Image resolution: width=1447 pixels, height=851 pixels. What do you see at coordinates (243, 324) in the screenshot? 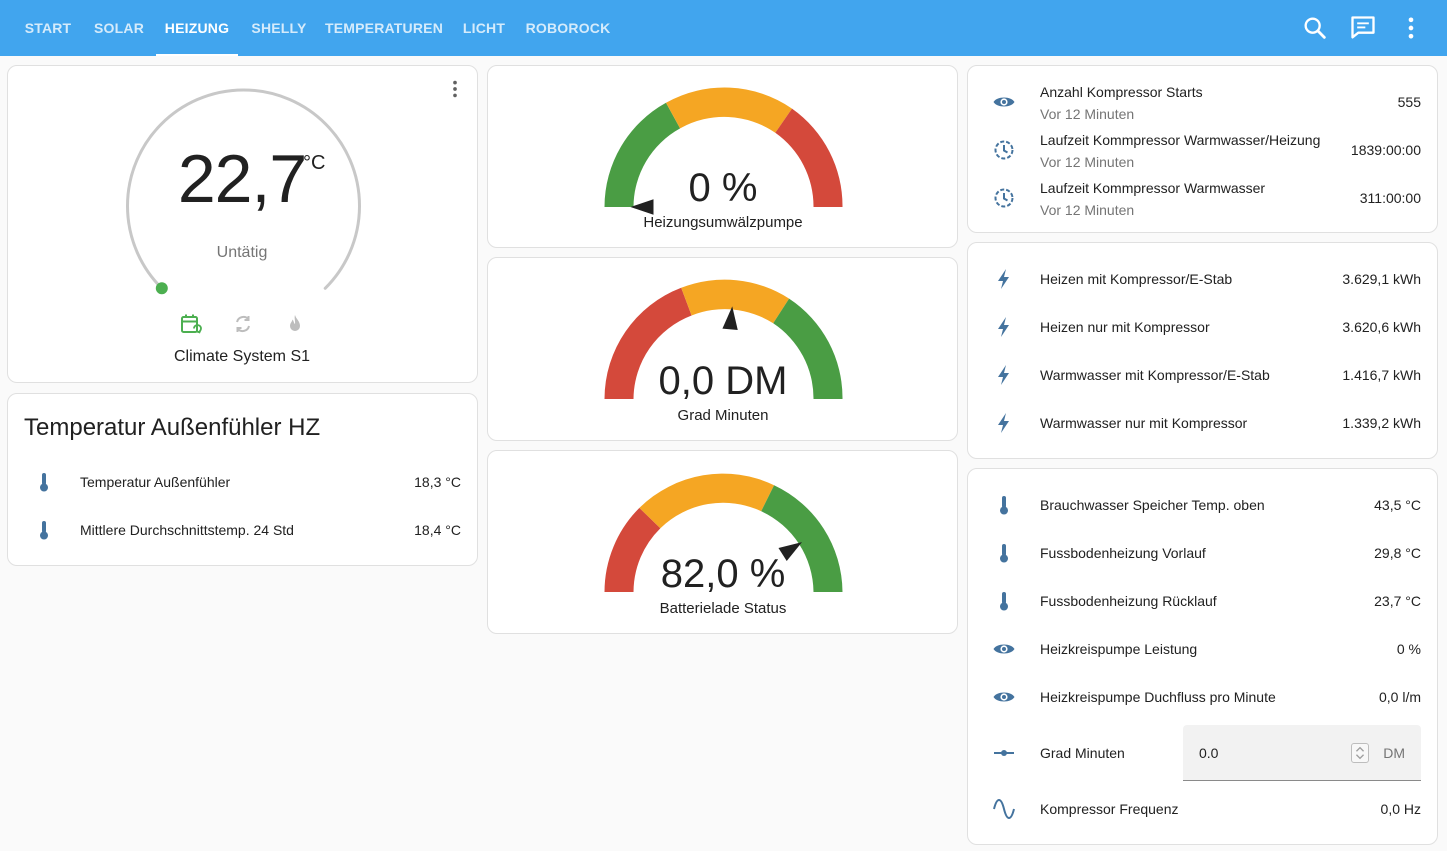
I see `sync-icon` at bounding box center [243, 324].